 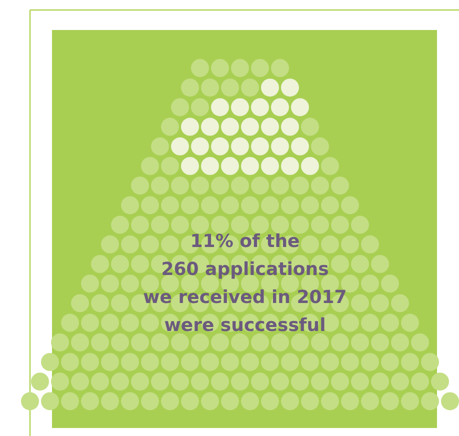 I want to click on text: were successful, so click(x=245, y=325).